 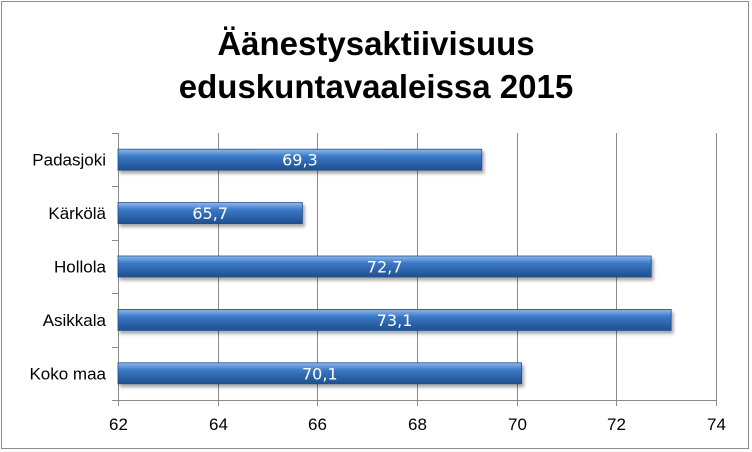 I want to click on x-tick-label: 68, so click(x=417, y=424).